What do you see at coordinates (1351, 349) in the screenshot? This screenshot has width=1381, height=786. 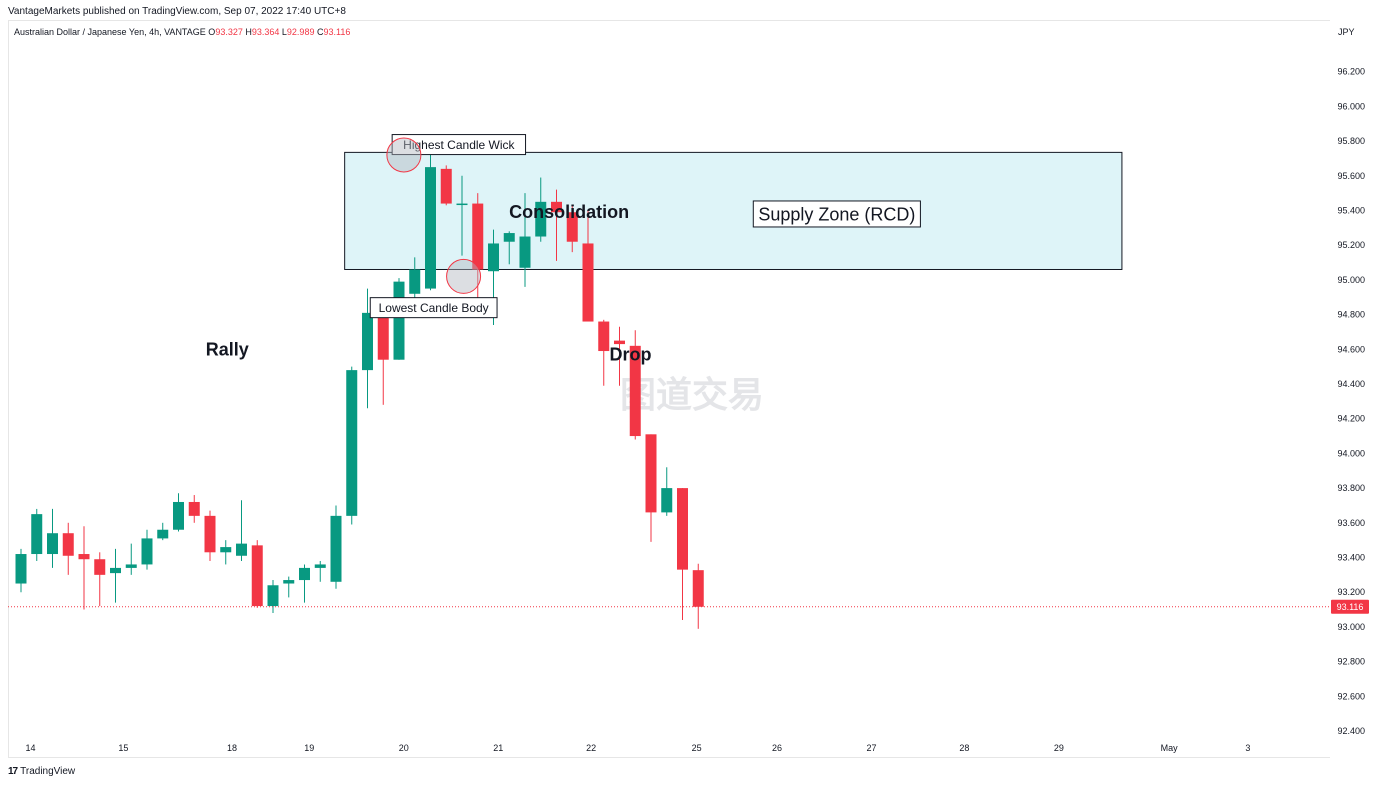 I see `y-tick-label: 94.600` at bounding box center [1351, 349].